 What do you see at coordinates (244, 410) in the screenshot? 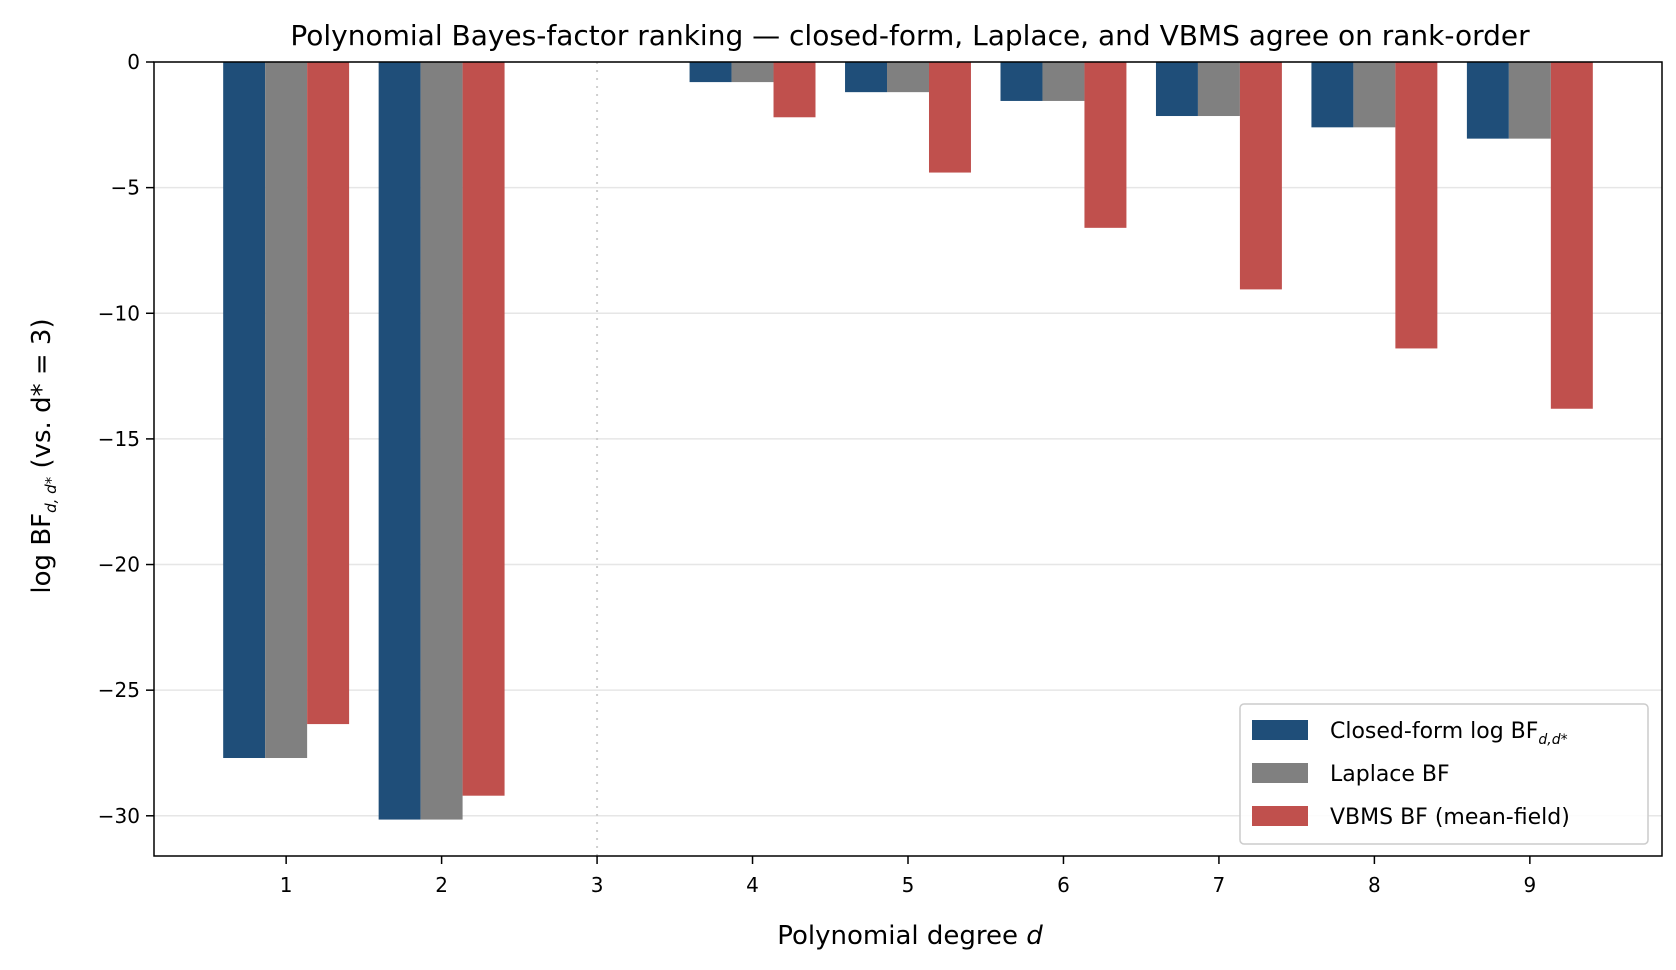
I see `bar-closed-form-d1` at bounding box center [244, 410].